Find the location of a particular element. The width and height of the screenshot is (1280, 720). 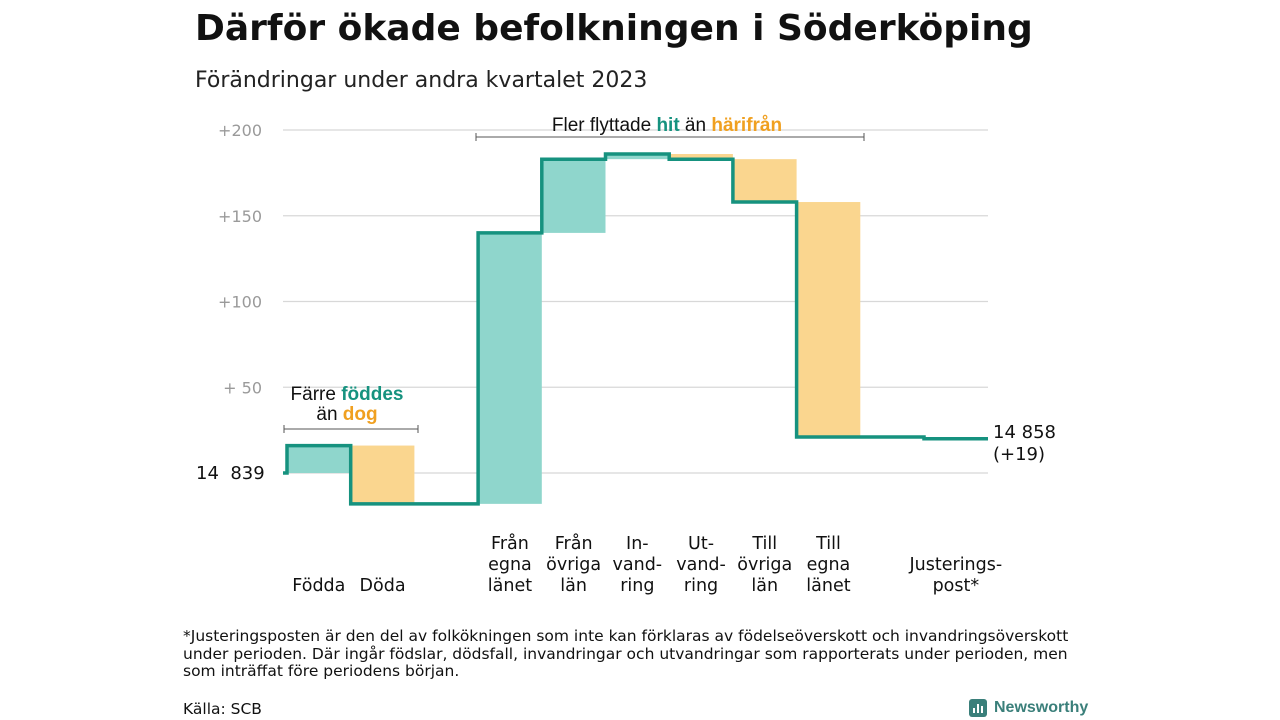

bar-från-egna-länet is located at coordinates (510, 368).